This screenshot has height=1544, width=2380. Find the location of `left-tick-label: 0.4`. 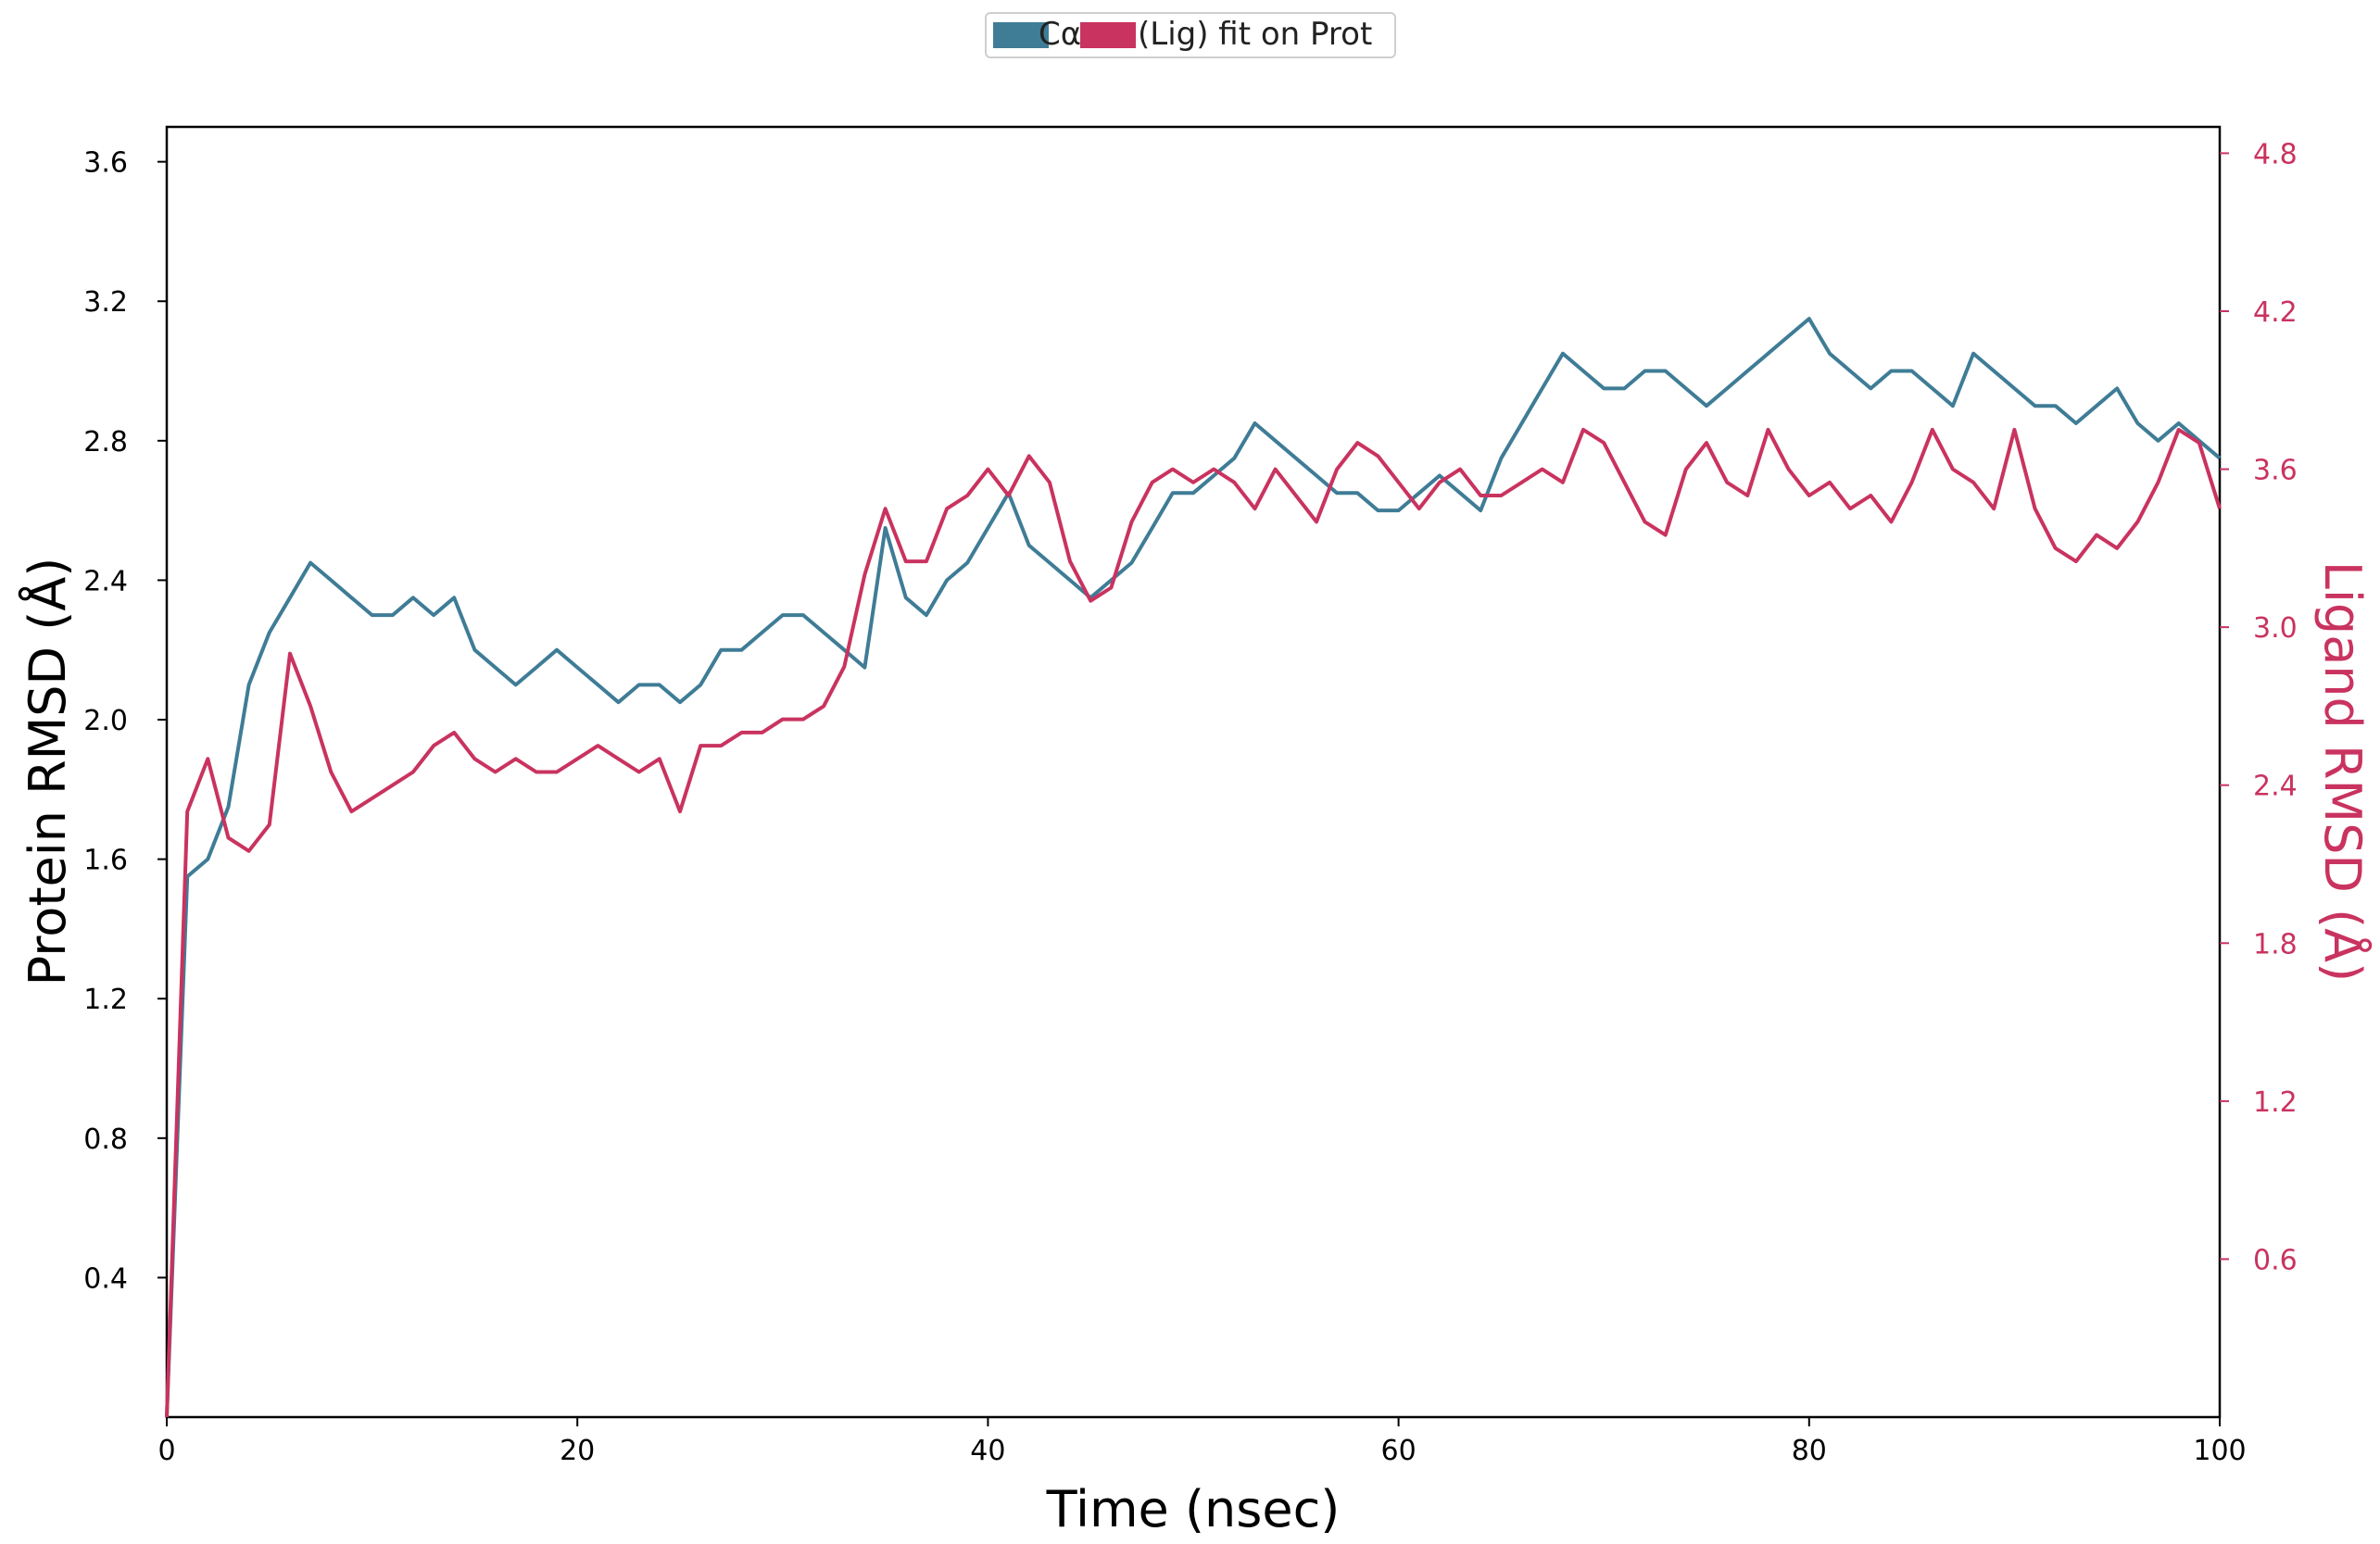

left-tick-label: 0.4 is located at coordinates (105, 1278).